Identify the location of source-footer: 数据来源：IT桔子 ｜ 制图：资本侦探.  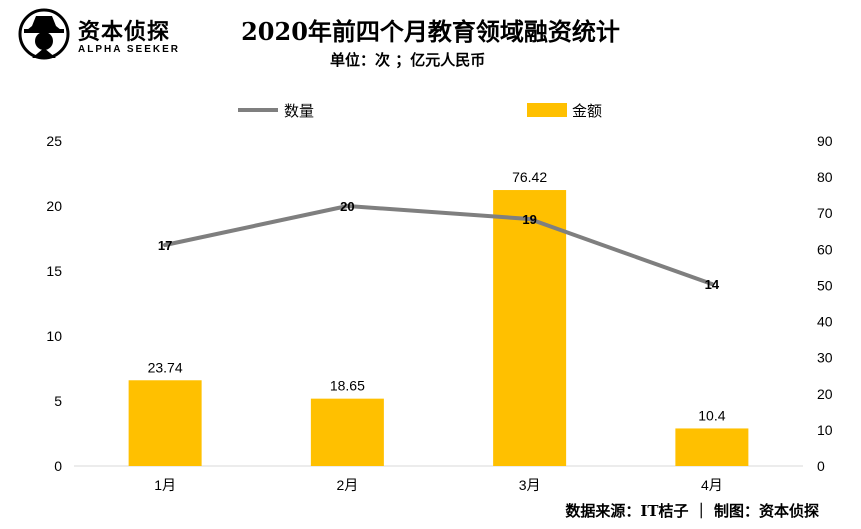
(692, 511).